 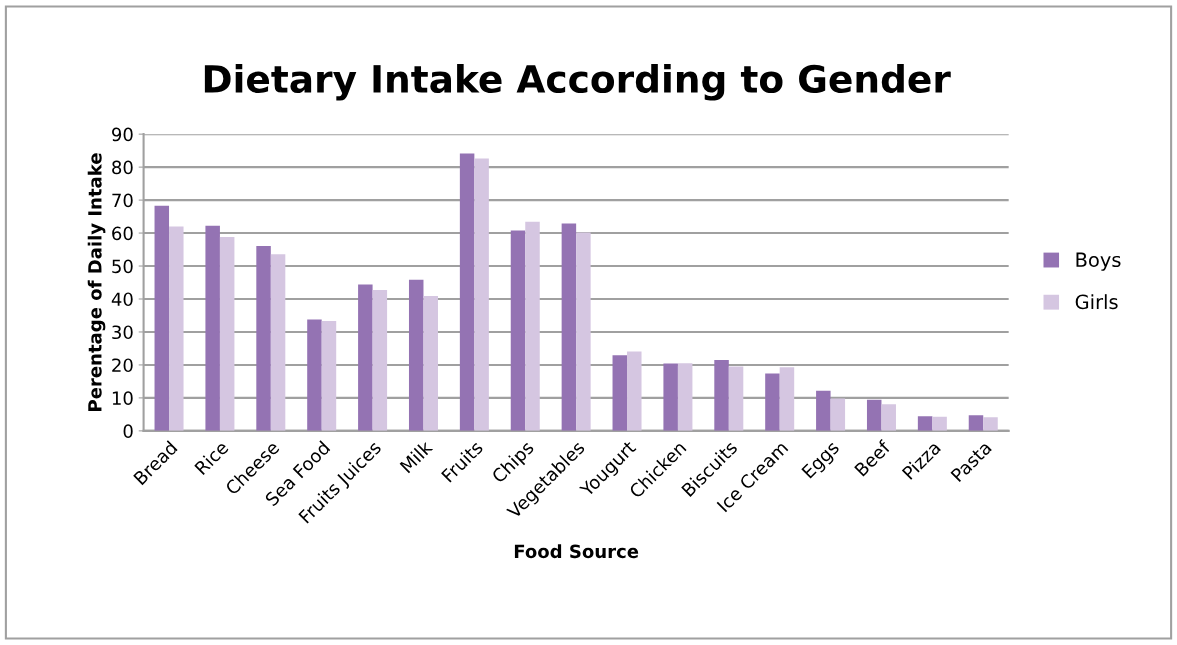 I want to click on legend-label: Boys, so click(x=1098, y=261).